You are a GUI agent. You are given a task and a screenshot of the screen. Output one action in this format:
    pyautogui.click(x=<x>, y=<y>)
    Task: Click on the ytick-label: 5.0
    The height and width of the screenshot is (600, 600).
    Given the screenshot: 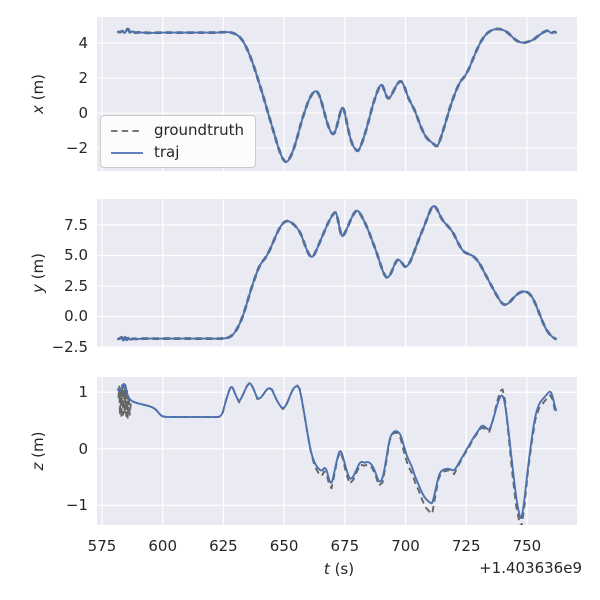 What is the action you would take?
    pyautogui.click(x=76, y=255)
    